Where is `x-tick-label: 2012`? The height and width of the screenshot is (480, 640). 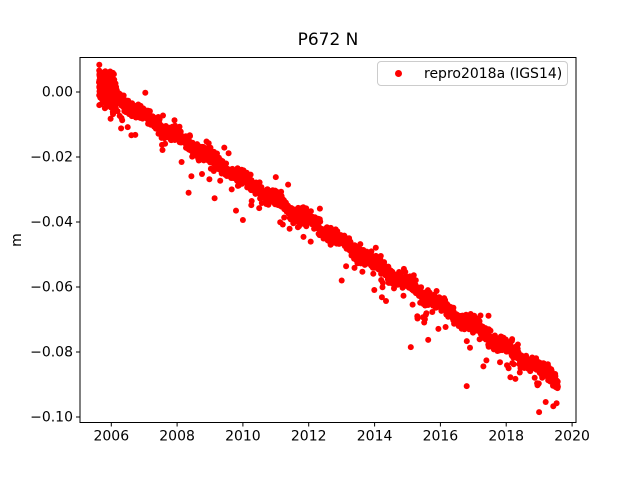 x-tick-label: 2012 is located at coordinates (309, 437).